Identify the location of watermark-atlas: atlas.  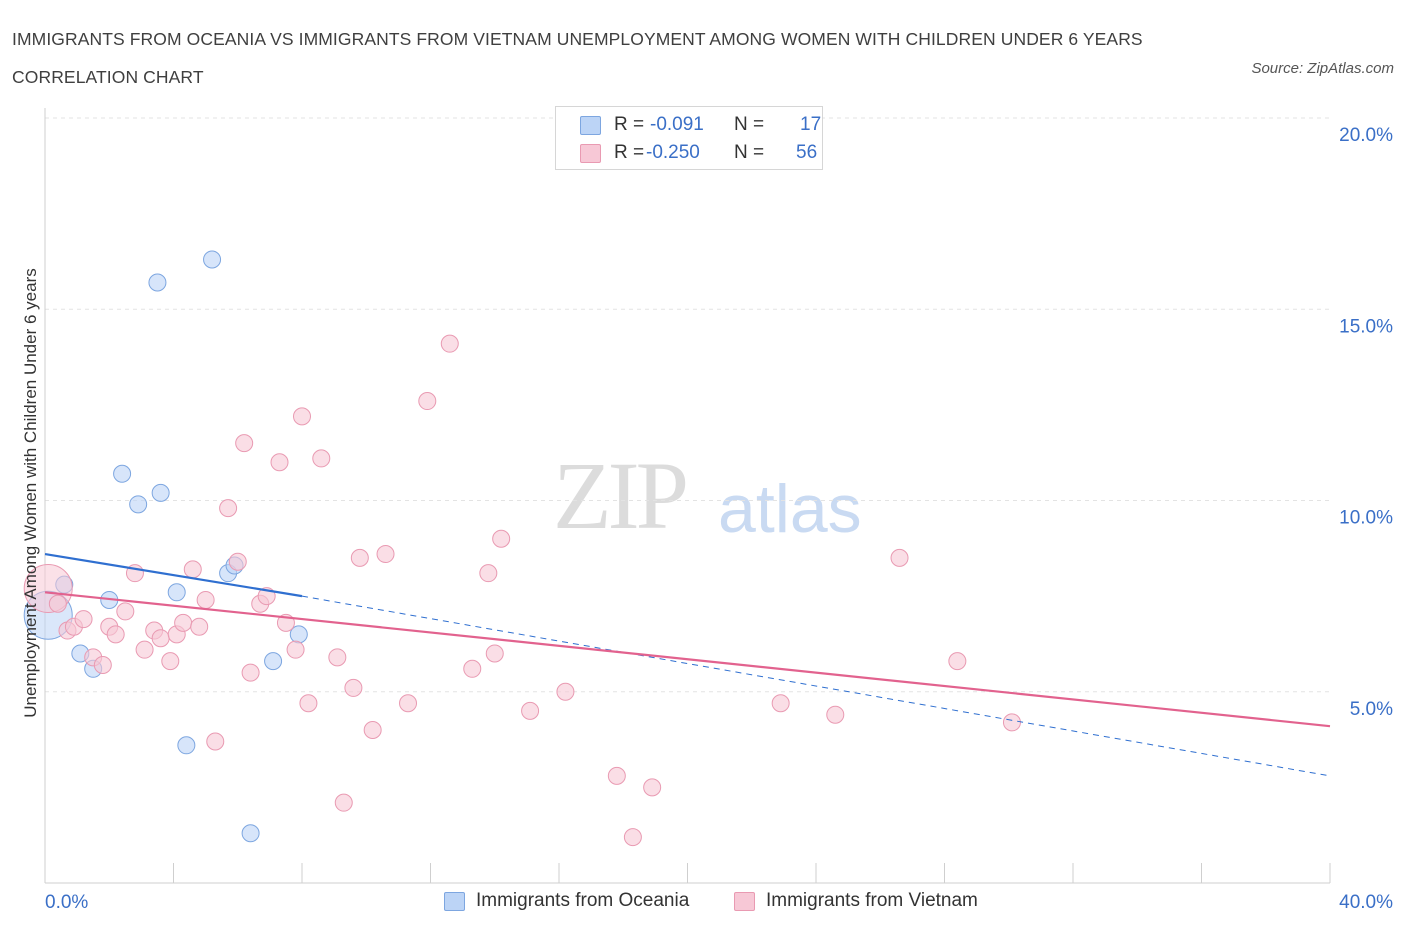
(790, 509).